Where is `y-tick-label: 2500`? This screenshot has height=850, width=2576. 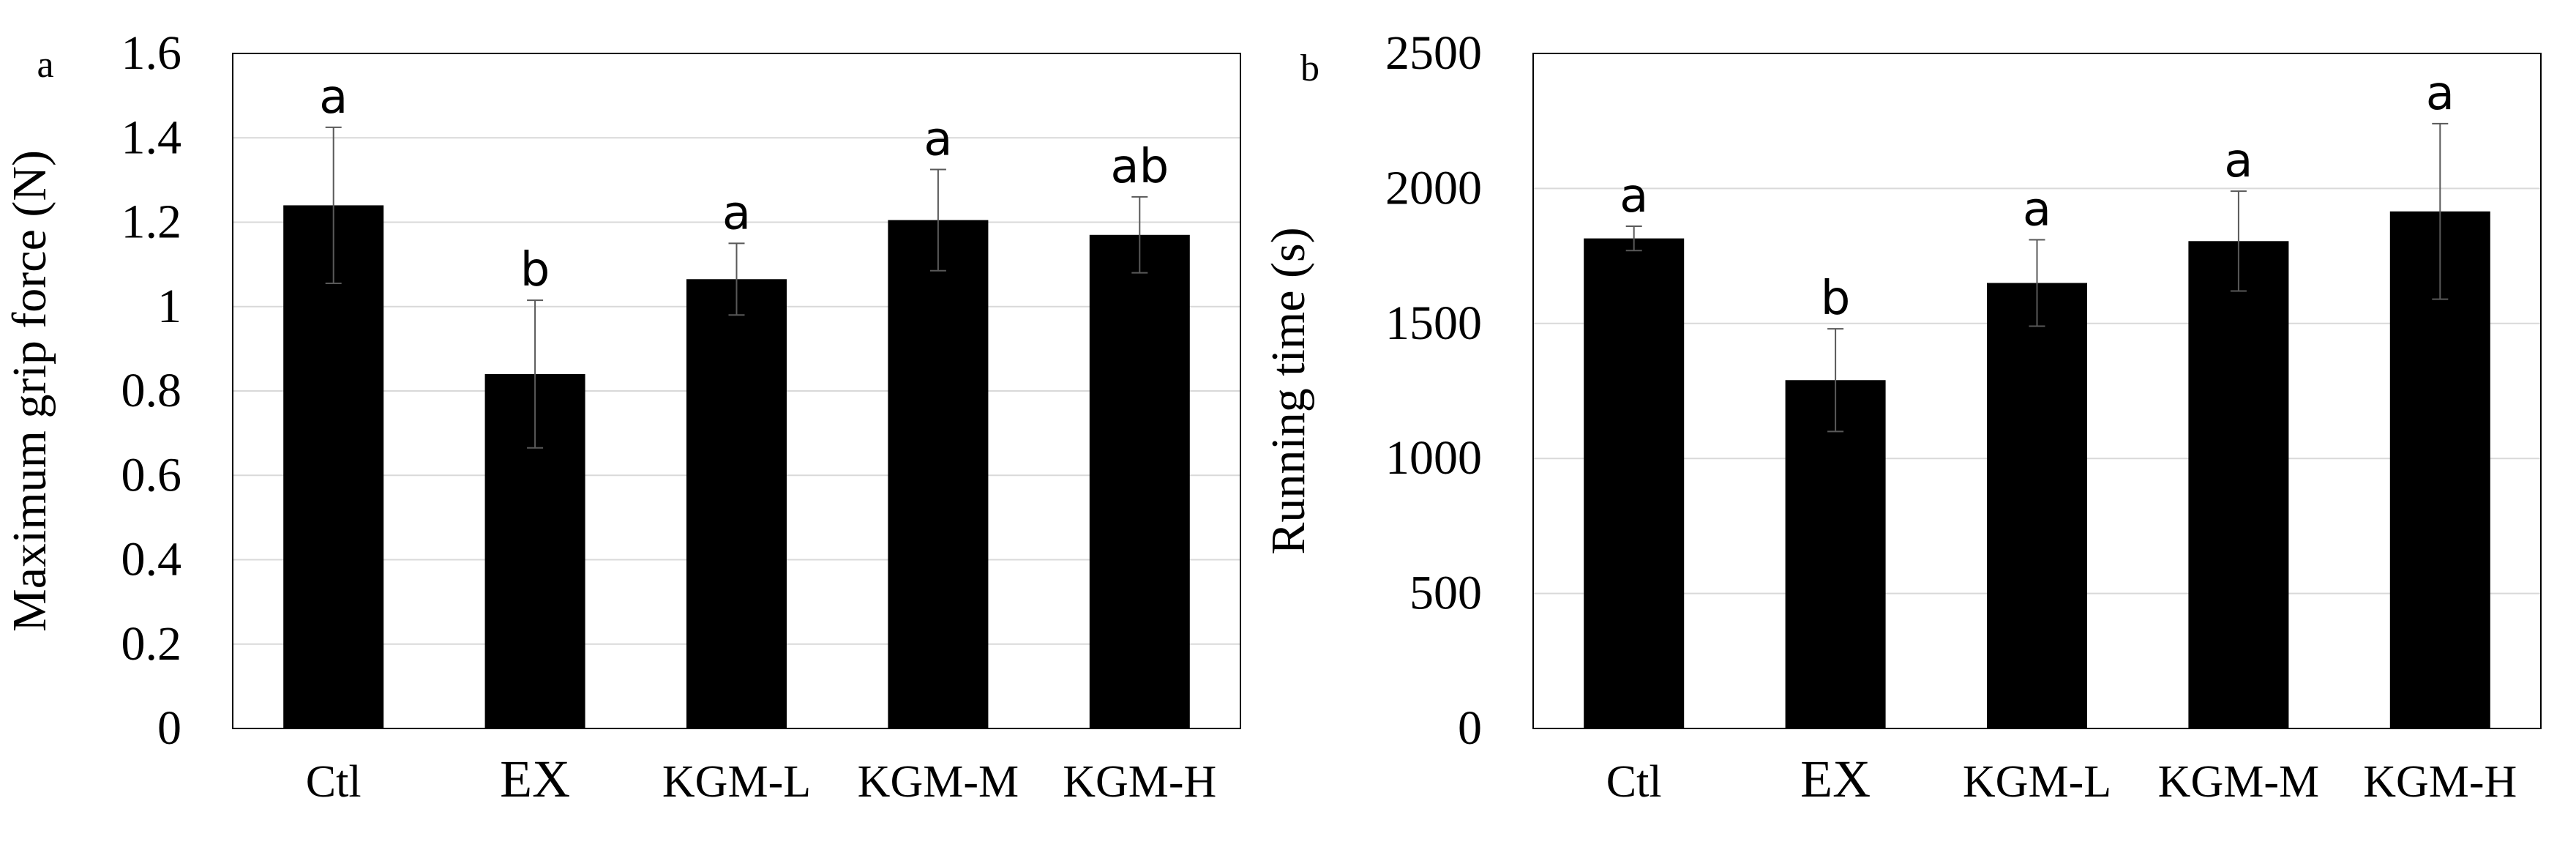
y-tick-label: 2500 is located at coordinates (1433, 53).